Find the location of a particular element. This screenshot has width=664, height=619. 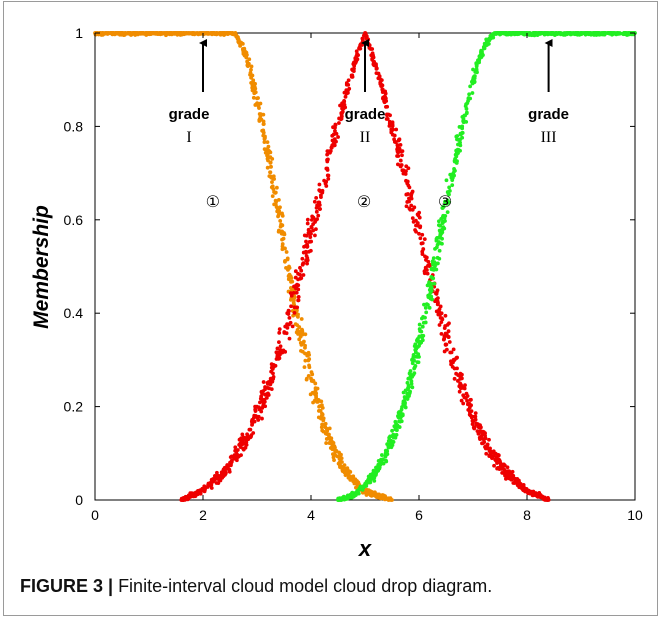

y-tick-label: 0.2 is located at coordinates (74, 407).